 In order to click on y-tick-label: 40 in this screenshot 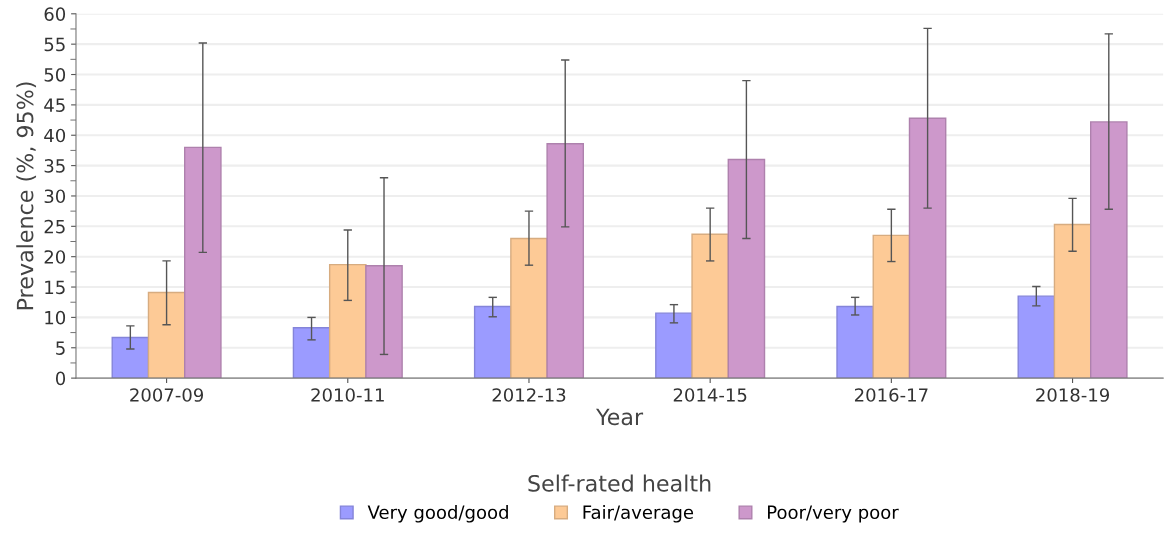, I will do `click(55, 135)`.